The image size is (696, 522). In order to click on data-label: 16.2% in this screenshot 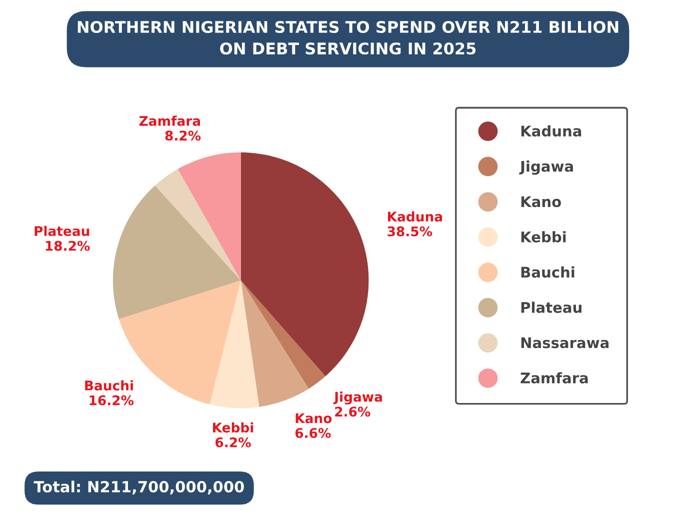, I will do `click(112, 400)`.